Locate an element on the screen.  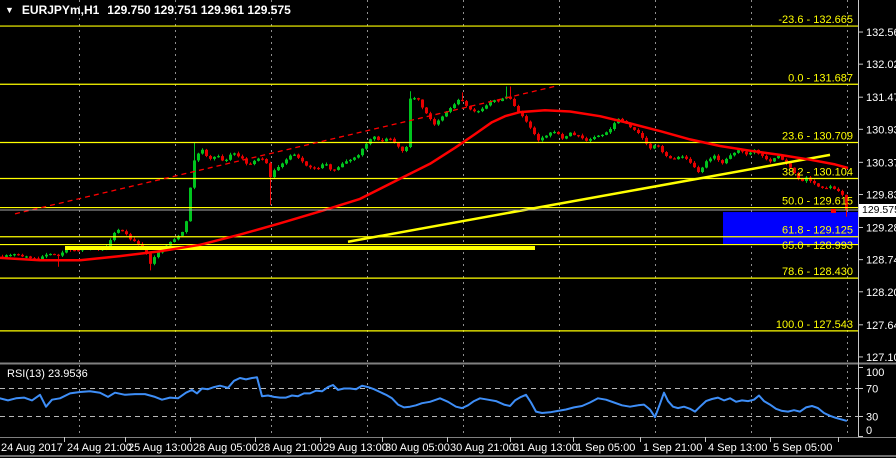
time-axis-label: 5 Sep 05:00 is located at coordinates (802, 448).